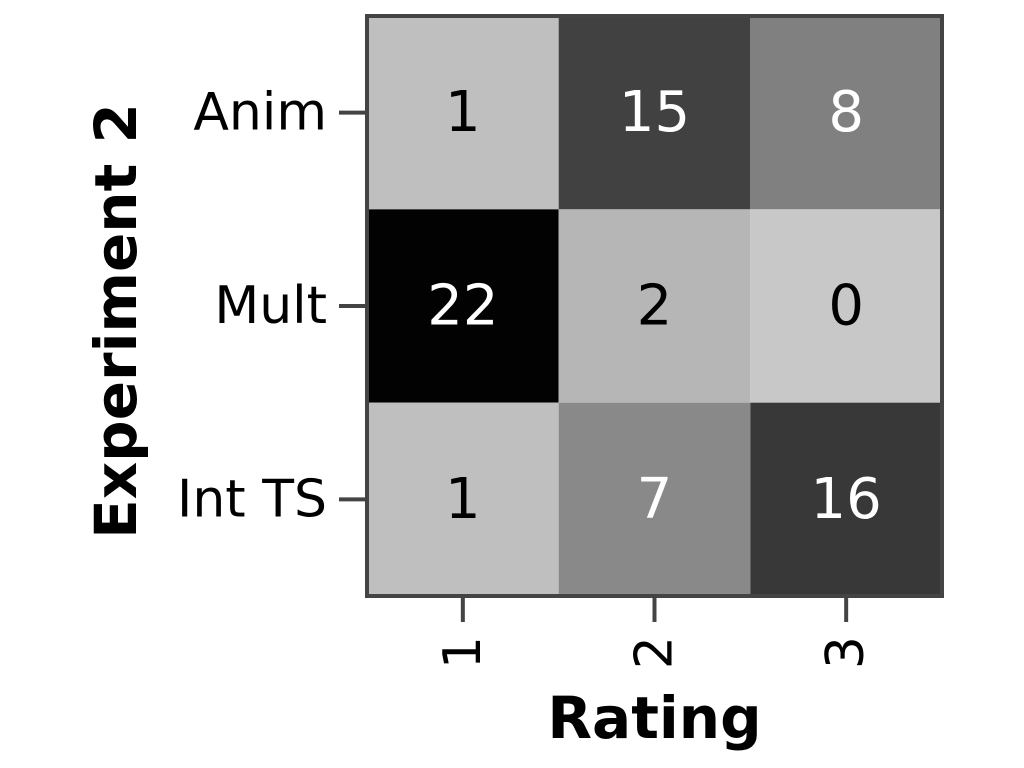 The width and height of the screenshot is (1024, 768). I want to click on x-tick-label: 3, so click(846, 652).